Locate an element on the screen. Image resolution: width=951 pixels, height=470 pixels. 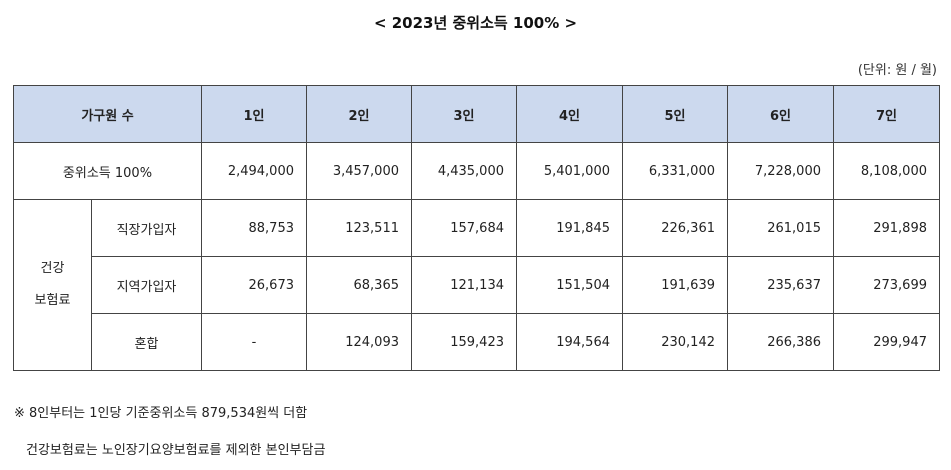
table-cell: 261,015 is located at coordinates (780, 228).